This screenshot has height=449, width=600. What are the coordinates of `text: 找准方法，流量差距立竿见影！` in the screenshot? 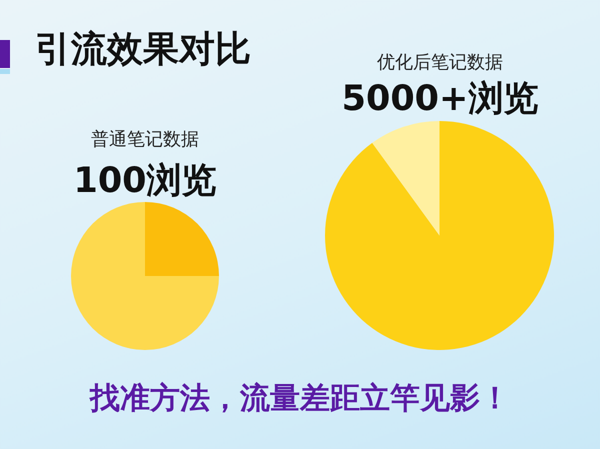 It's located at (299, 399).